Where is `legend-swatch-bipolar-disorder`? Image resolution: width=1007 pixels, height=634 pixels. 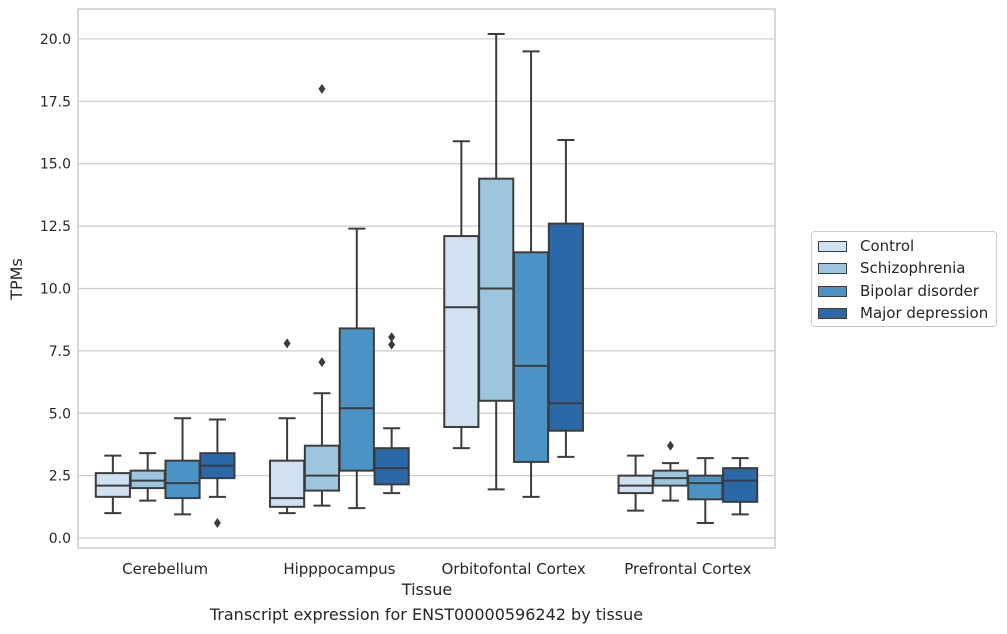 legend-swatch-bipolar-disorder is located at coordinates (832, 291).